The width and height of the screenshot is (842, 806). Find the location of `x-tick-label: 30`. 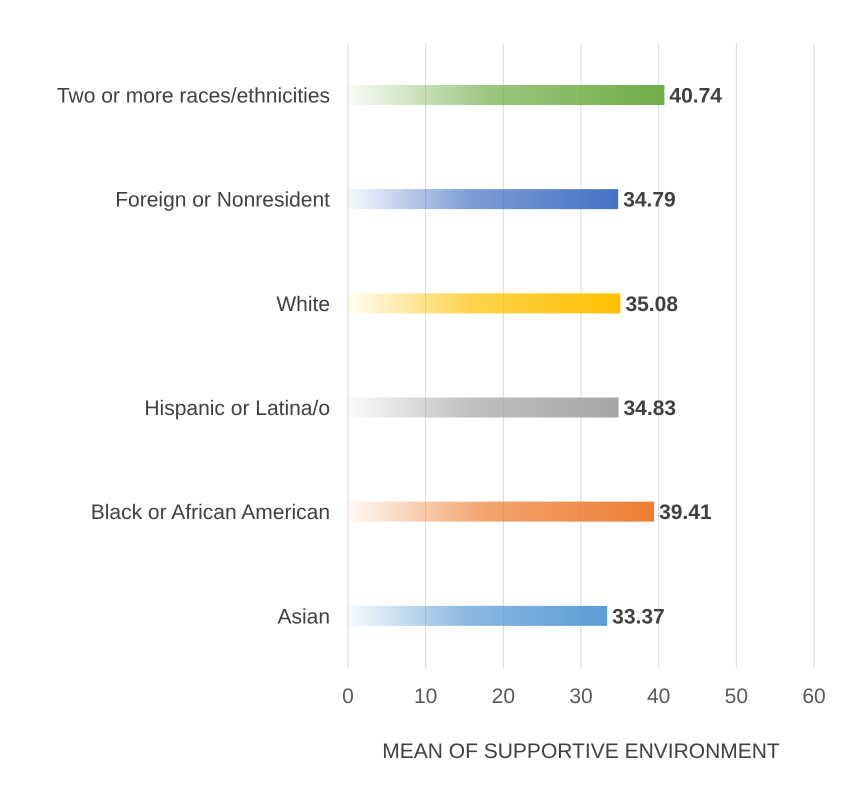

x-tick-label: 30 is located at coordinates (581, 696).